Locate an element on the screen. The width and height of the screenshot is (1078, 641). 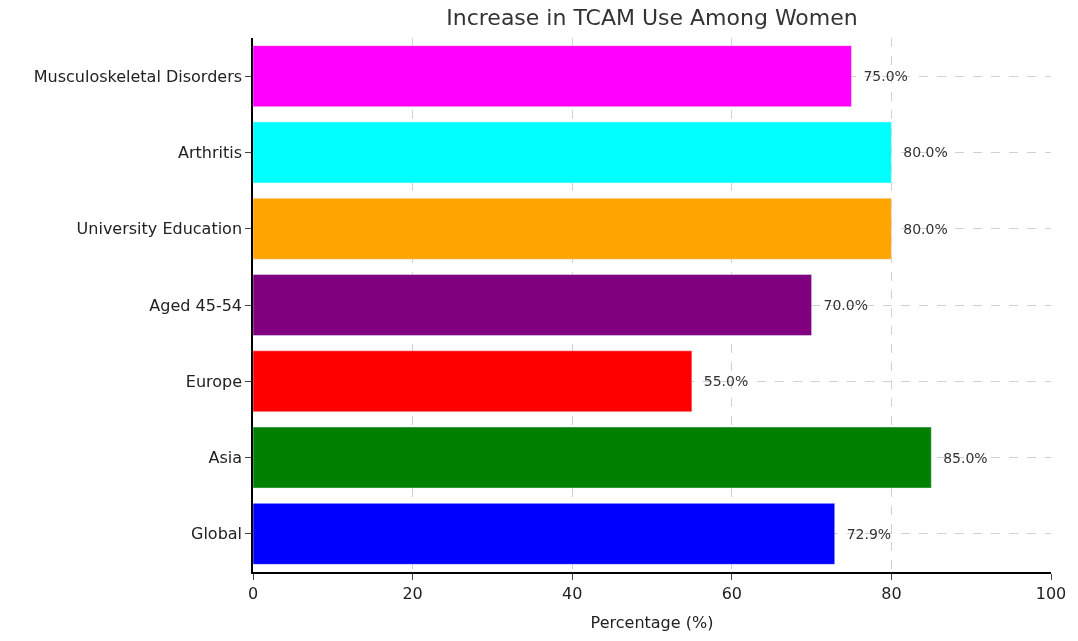
data-label: 55.0% is located at coordinates (721, 381).